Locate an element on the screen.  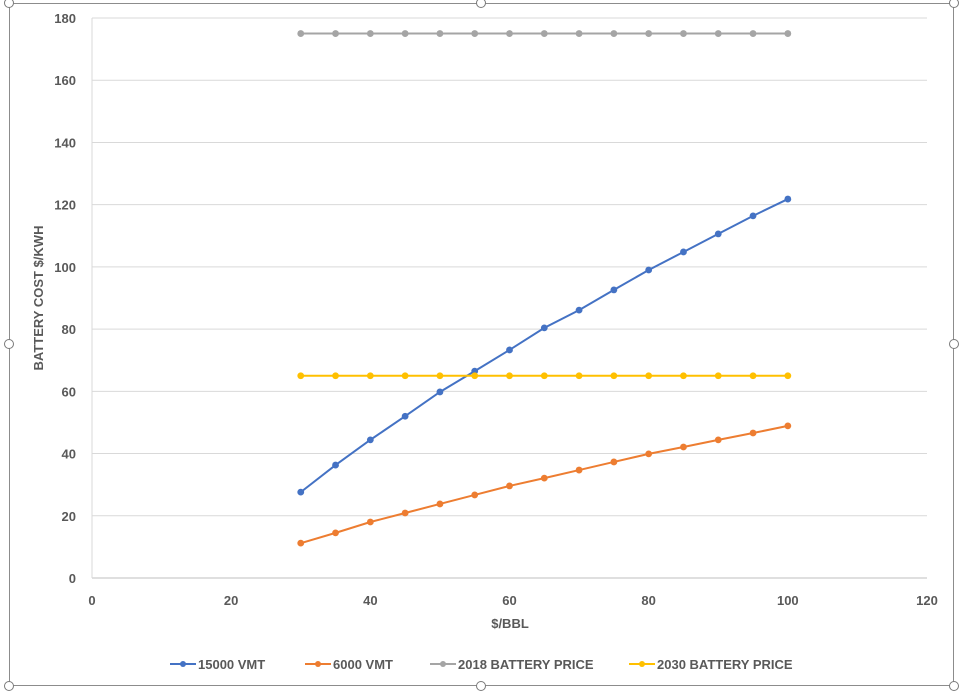
resize-handle-top-left is located at coordinates (9, 4).